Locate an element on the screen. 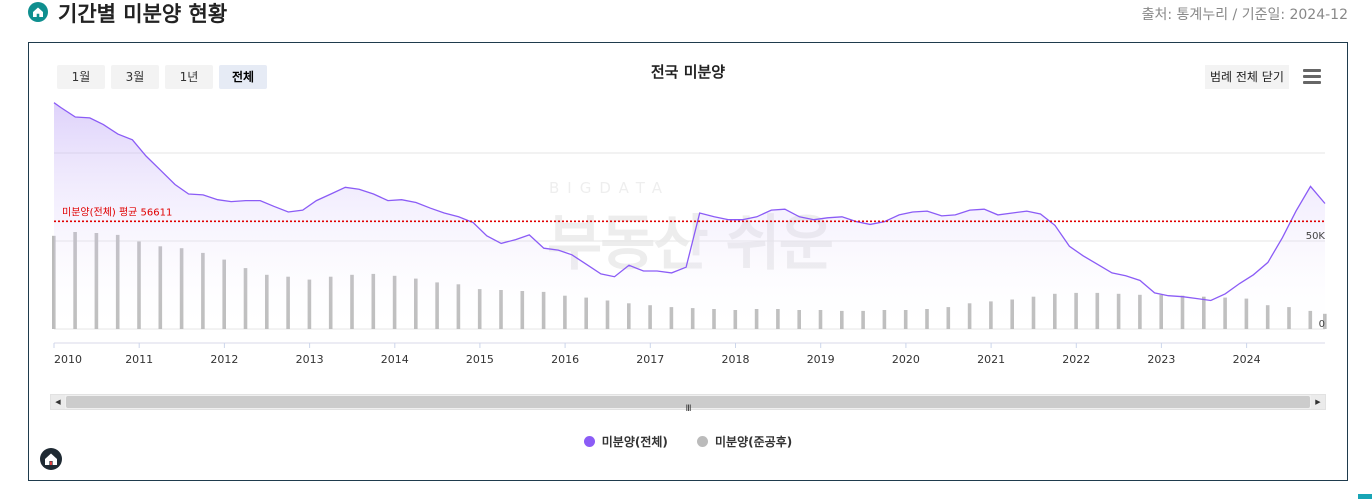 This screenshot has height=499, width=1372. legend-dot-completed is located at coordinates (703, 441).